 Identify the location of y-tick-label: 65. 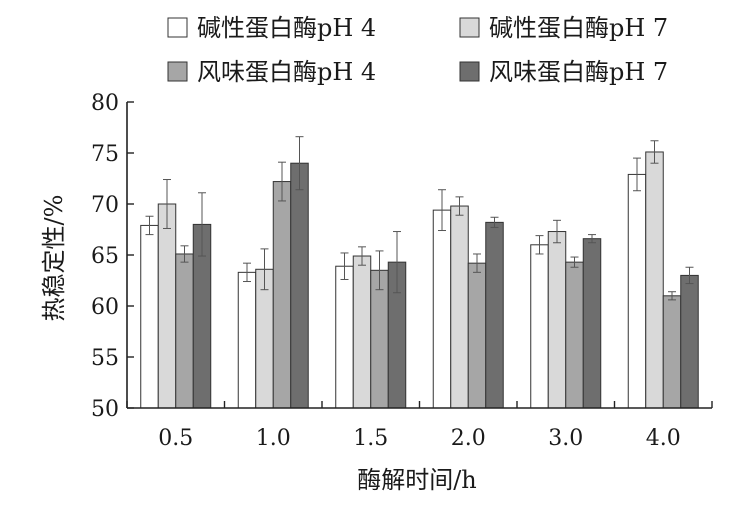
(105, 256).